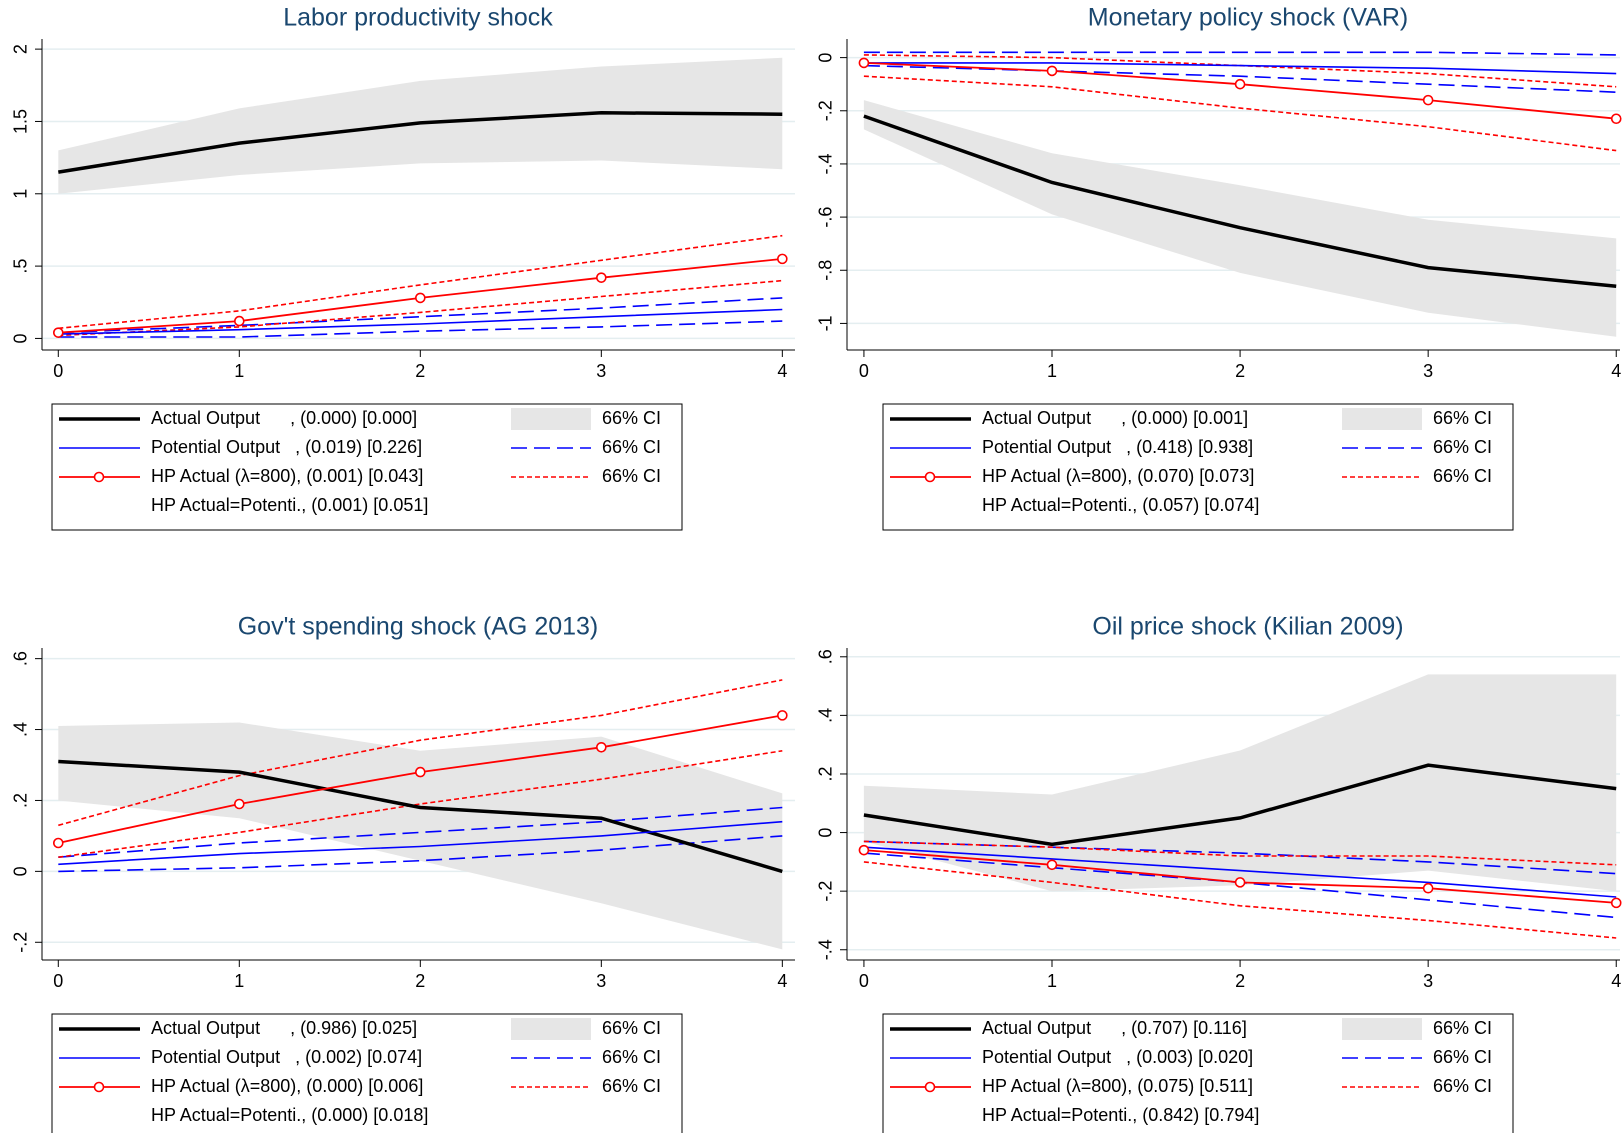 This screenshot has width=1623, height=1133. Describe the element at coordinates (21, 266) in the screenshot. I see `y-tick-label: .5` at that location.